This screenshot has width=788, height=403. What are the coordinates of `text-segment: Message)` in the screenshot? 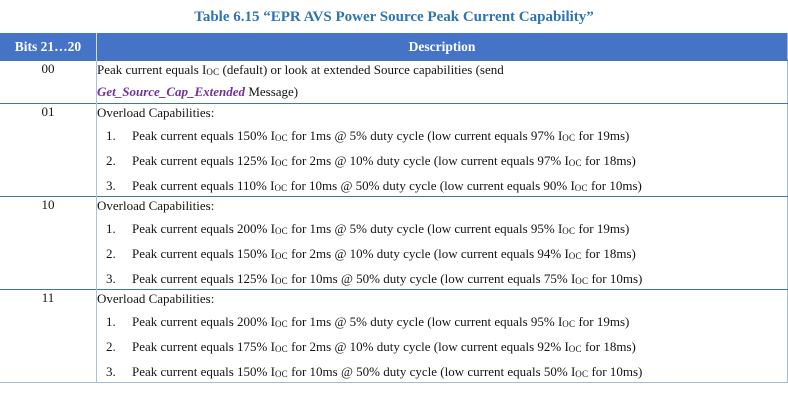 It's located at (272, 91).